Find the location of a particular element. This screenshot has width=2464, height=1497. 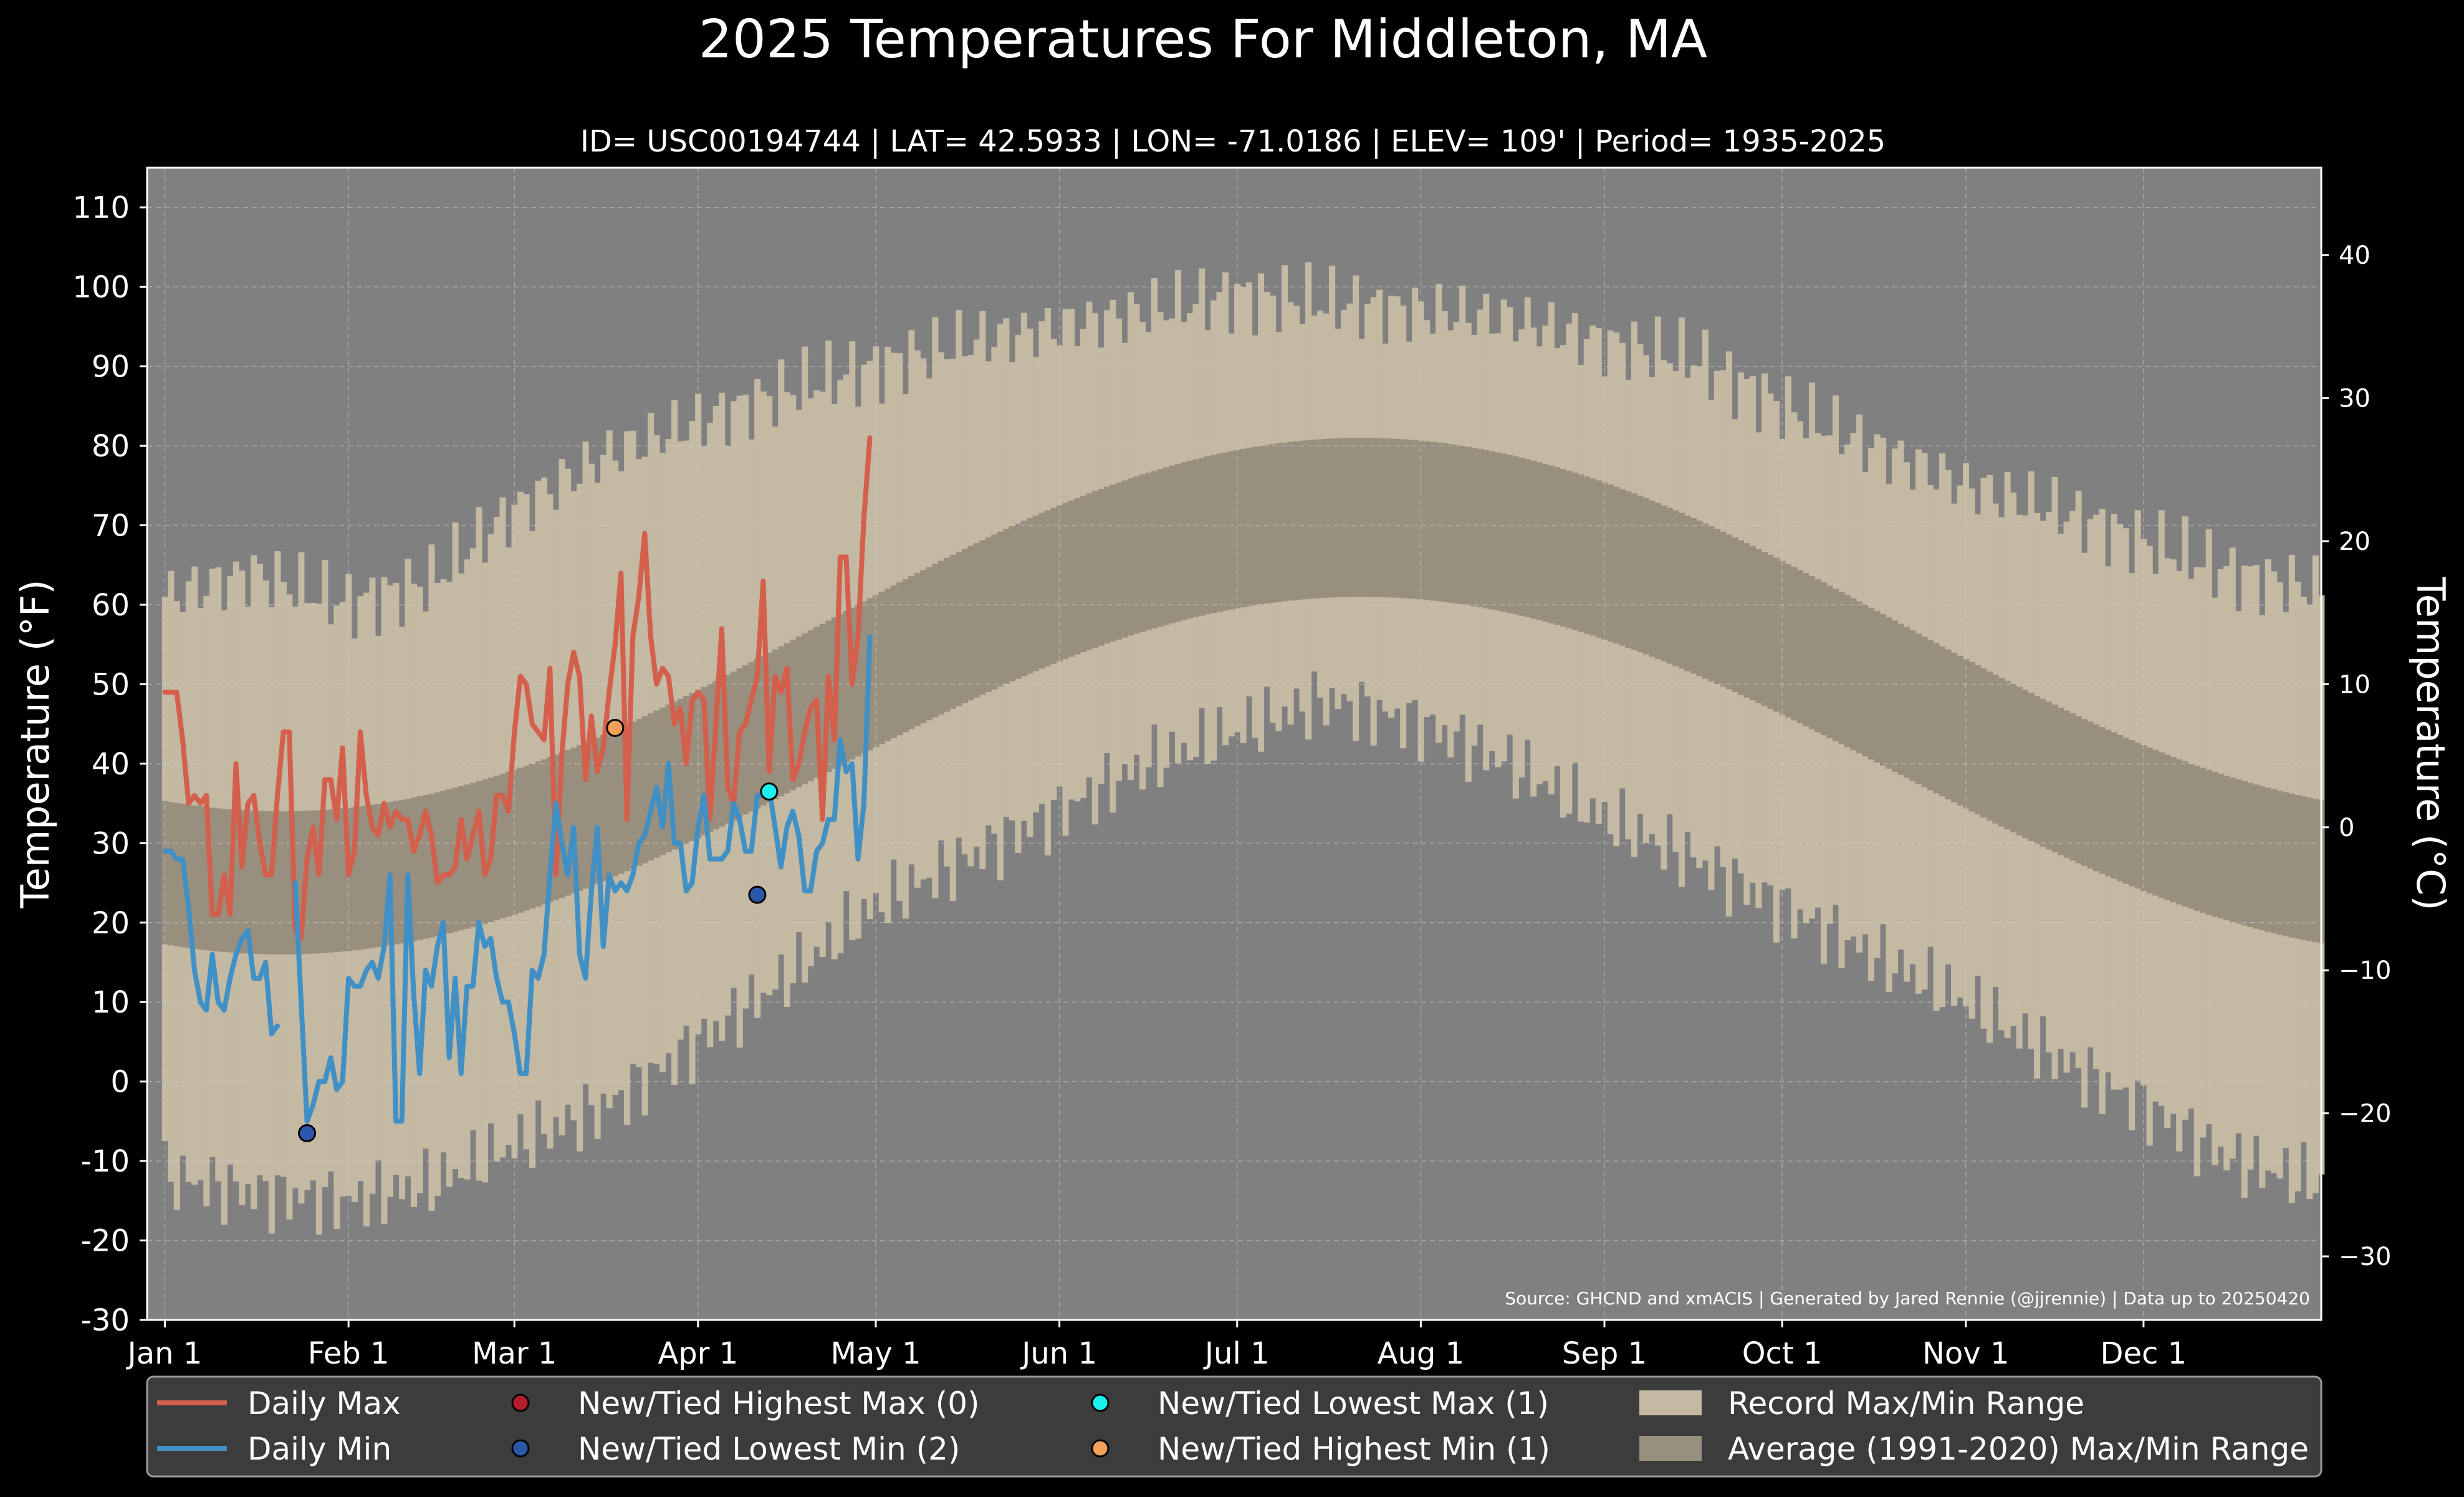

legend-new-tied-highest-max-0-label: New/Tied Highest Max (0) is located at coordinates (779, 1403).